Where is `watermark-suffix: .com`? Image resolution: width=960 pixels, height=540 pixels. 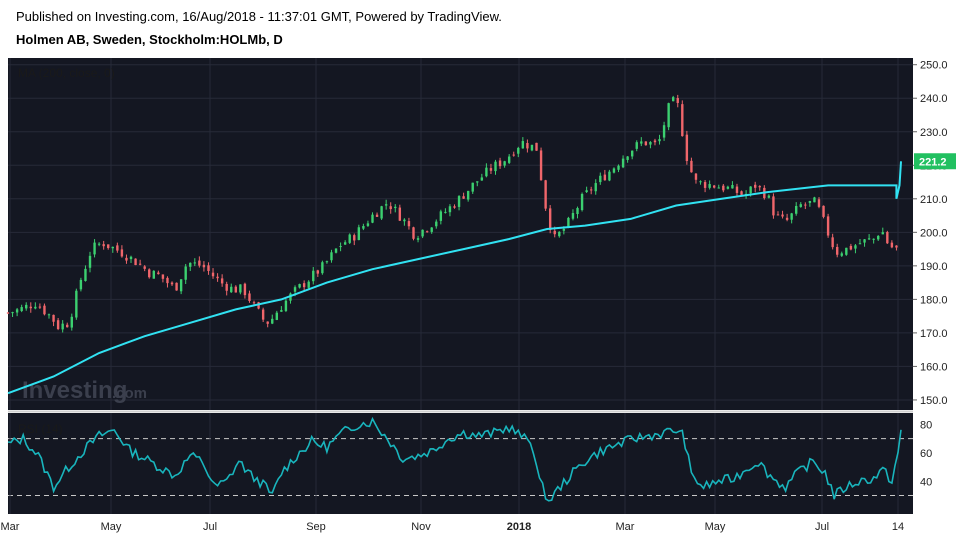 watermark-suffix: .com is located at coordinates (129, 393).